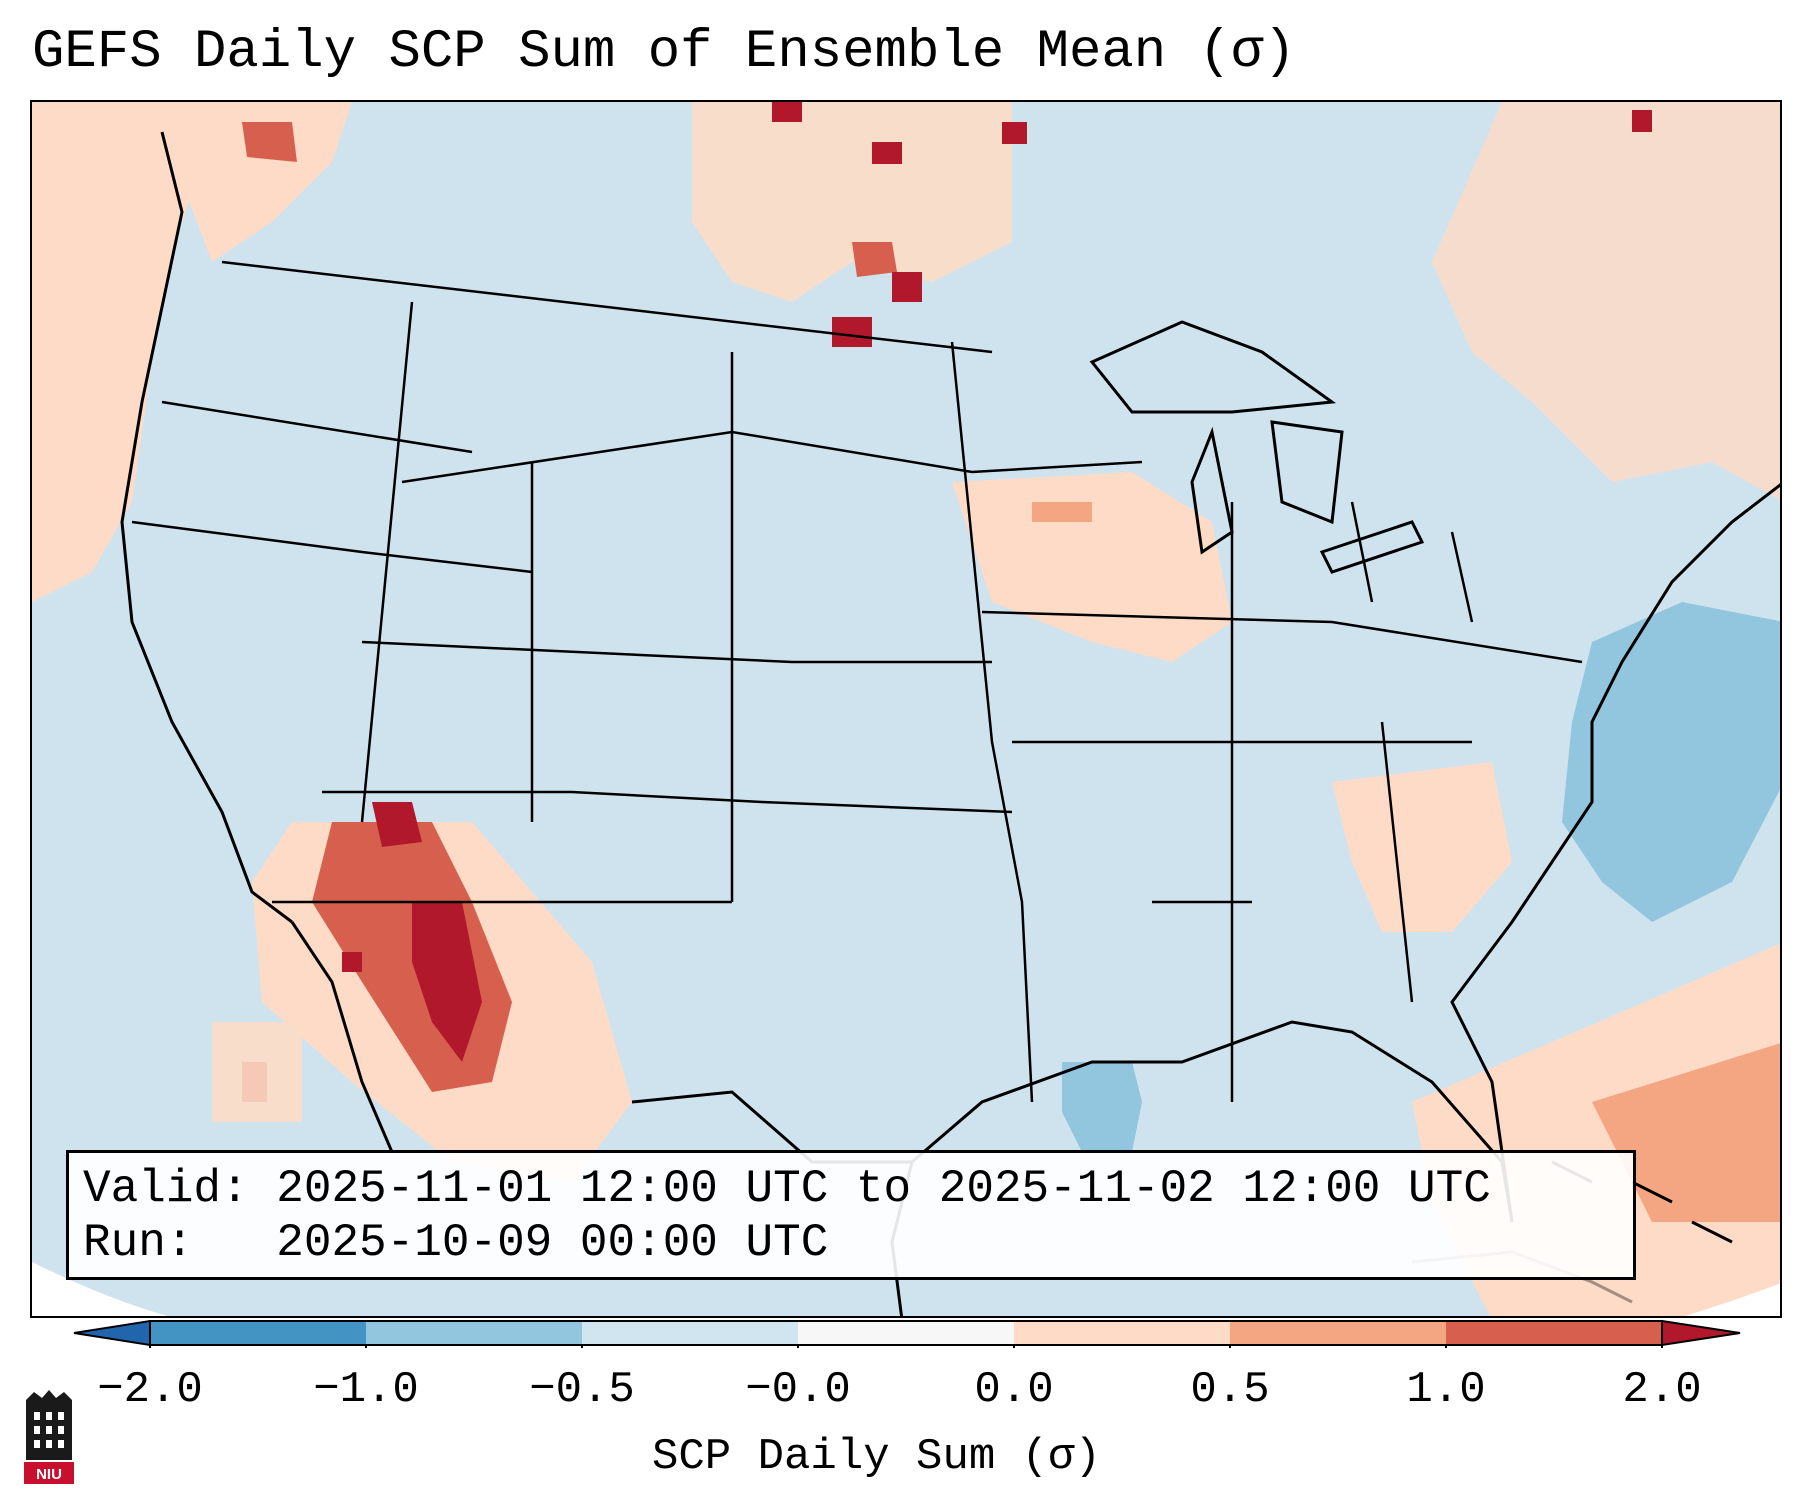 The image size is (1803, 1506). I want to click on southeast-positive-region, so click(1422, 847).